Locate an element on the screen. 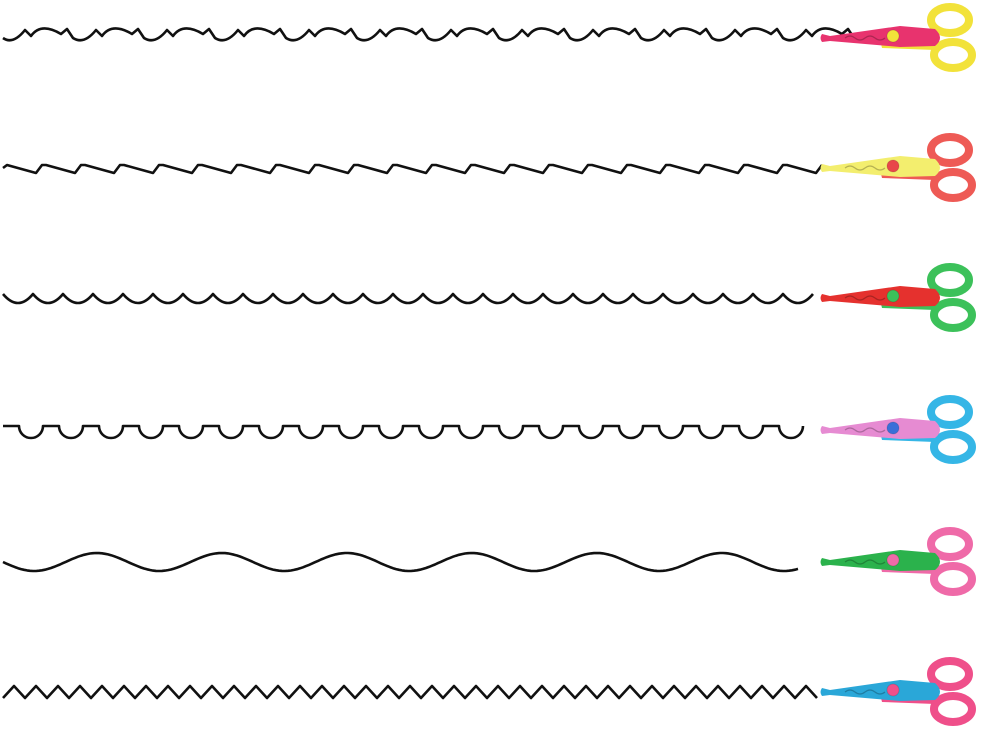 Image resolution: width=982 pixels, height=734 pixels. cut-line-zigzag is located at coordinates (410, 692).